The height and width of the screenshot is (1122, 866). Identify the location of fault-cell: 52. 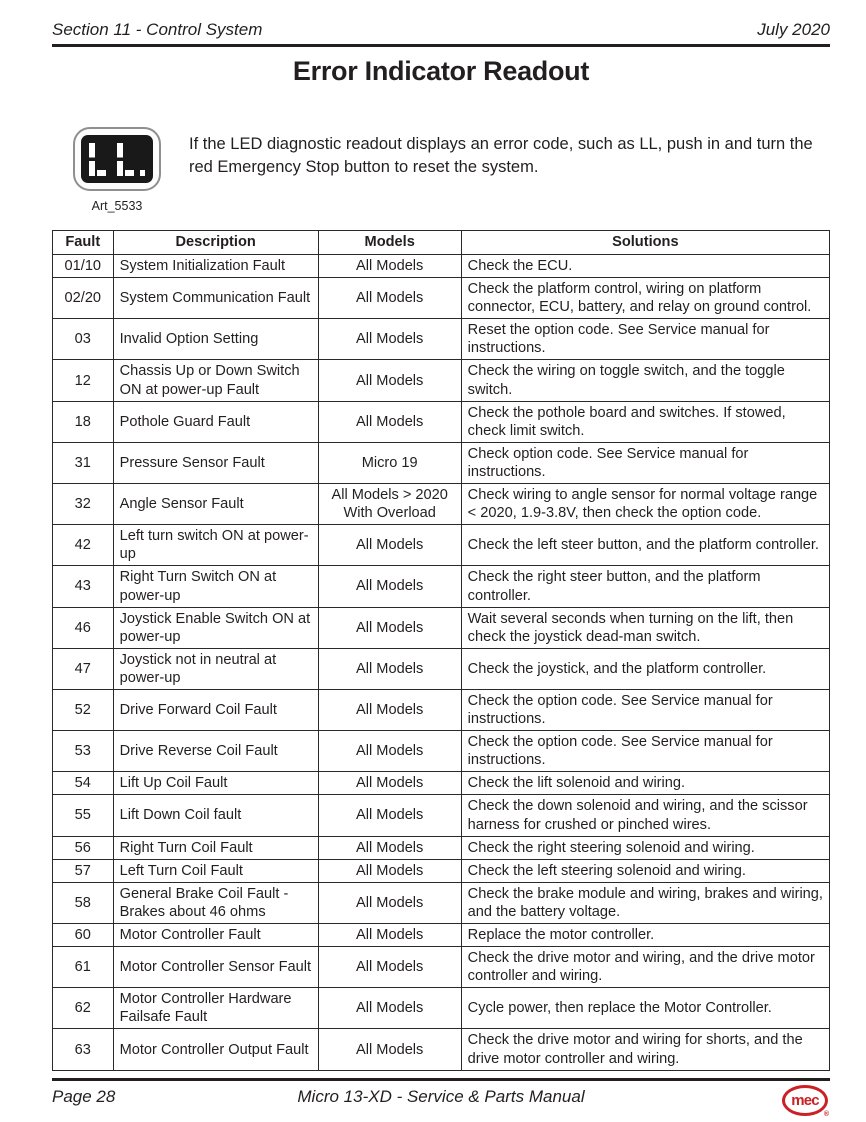
(83, 710).